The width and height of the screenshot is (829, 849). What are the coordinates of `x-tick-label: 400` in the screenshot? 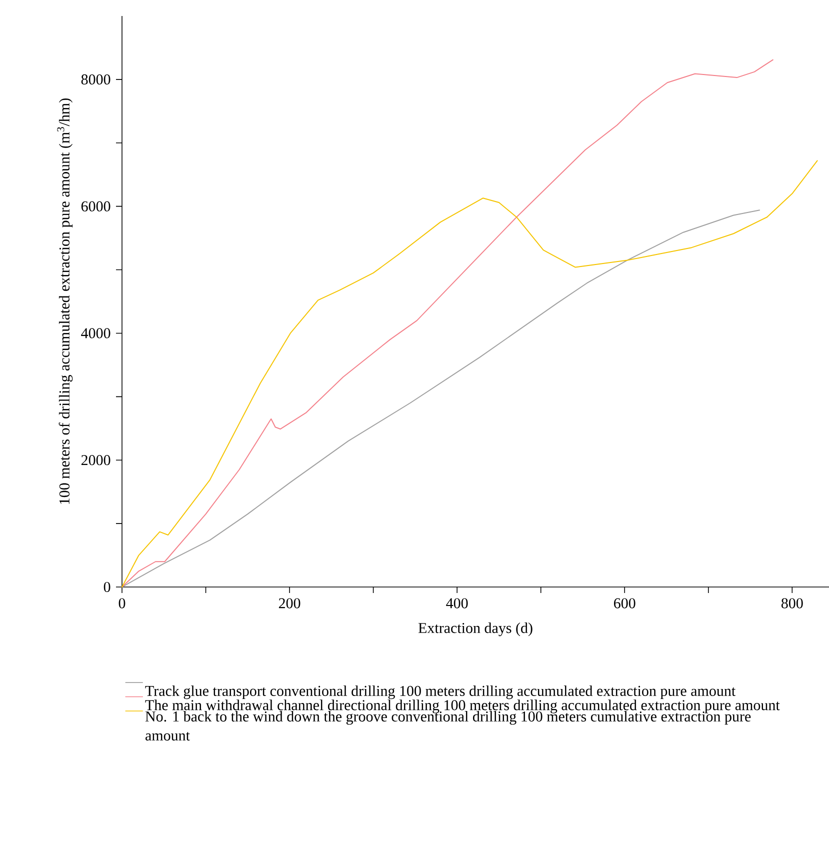 It's located at (457, 603).